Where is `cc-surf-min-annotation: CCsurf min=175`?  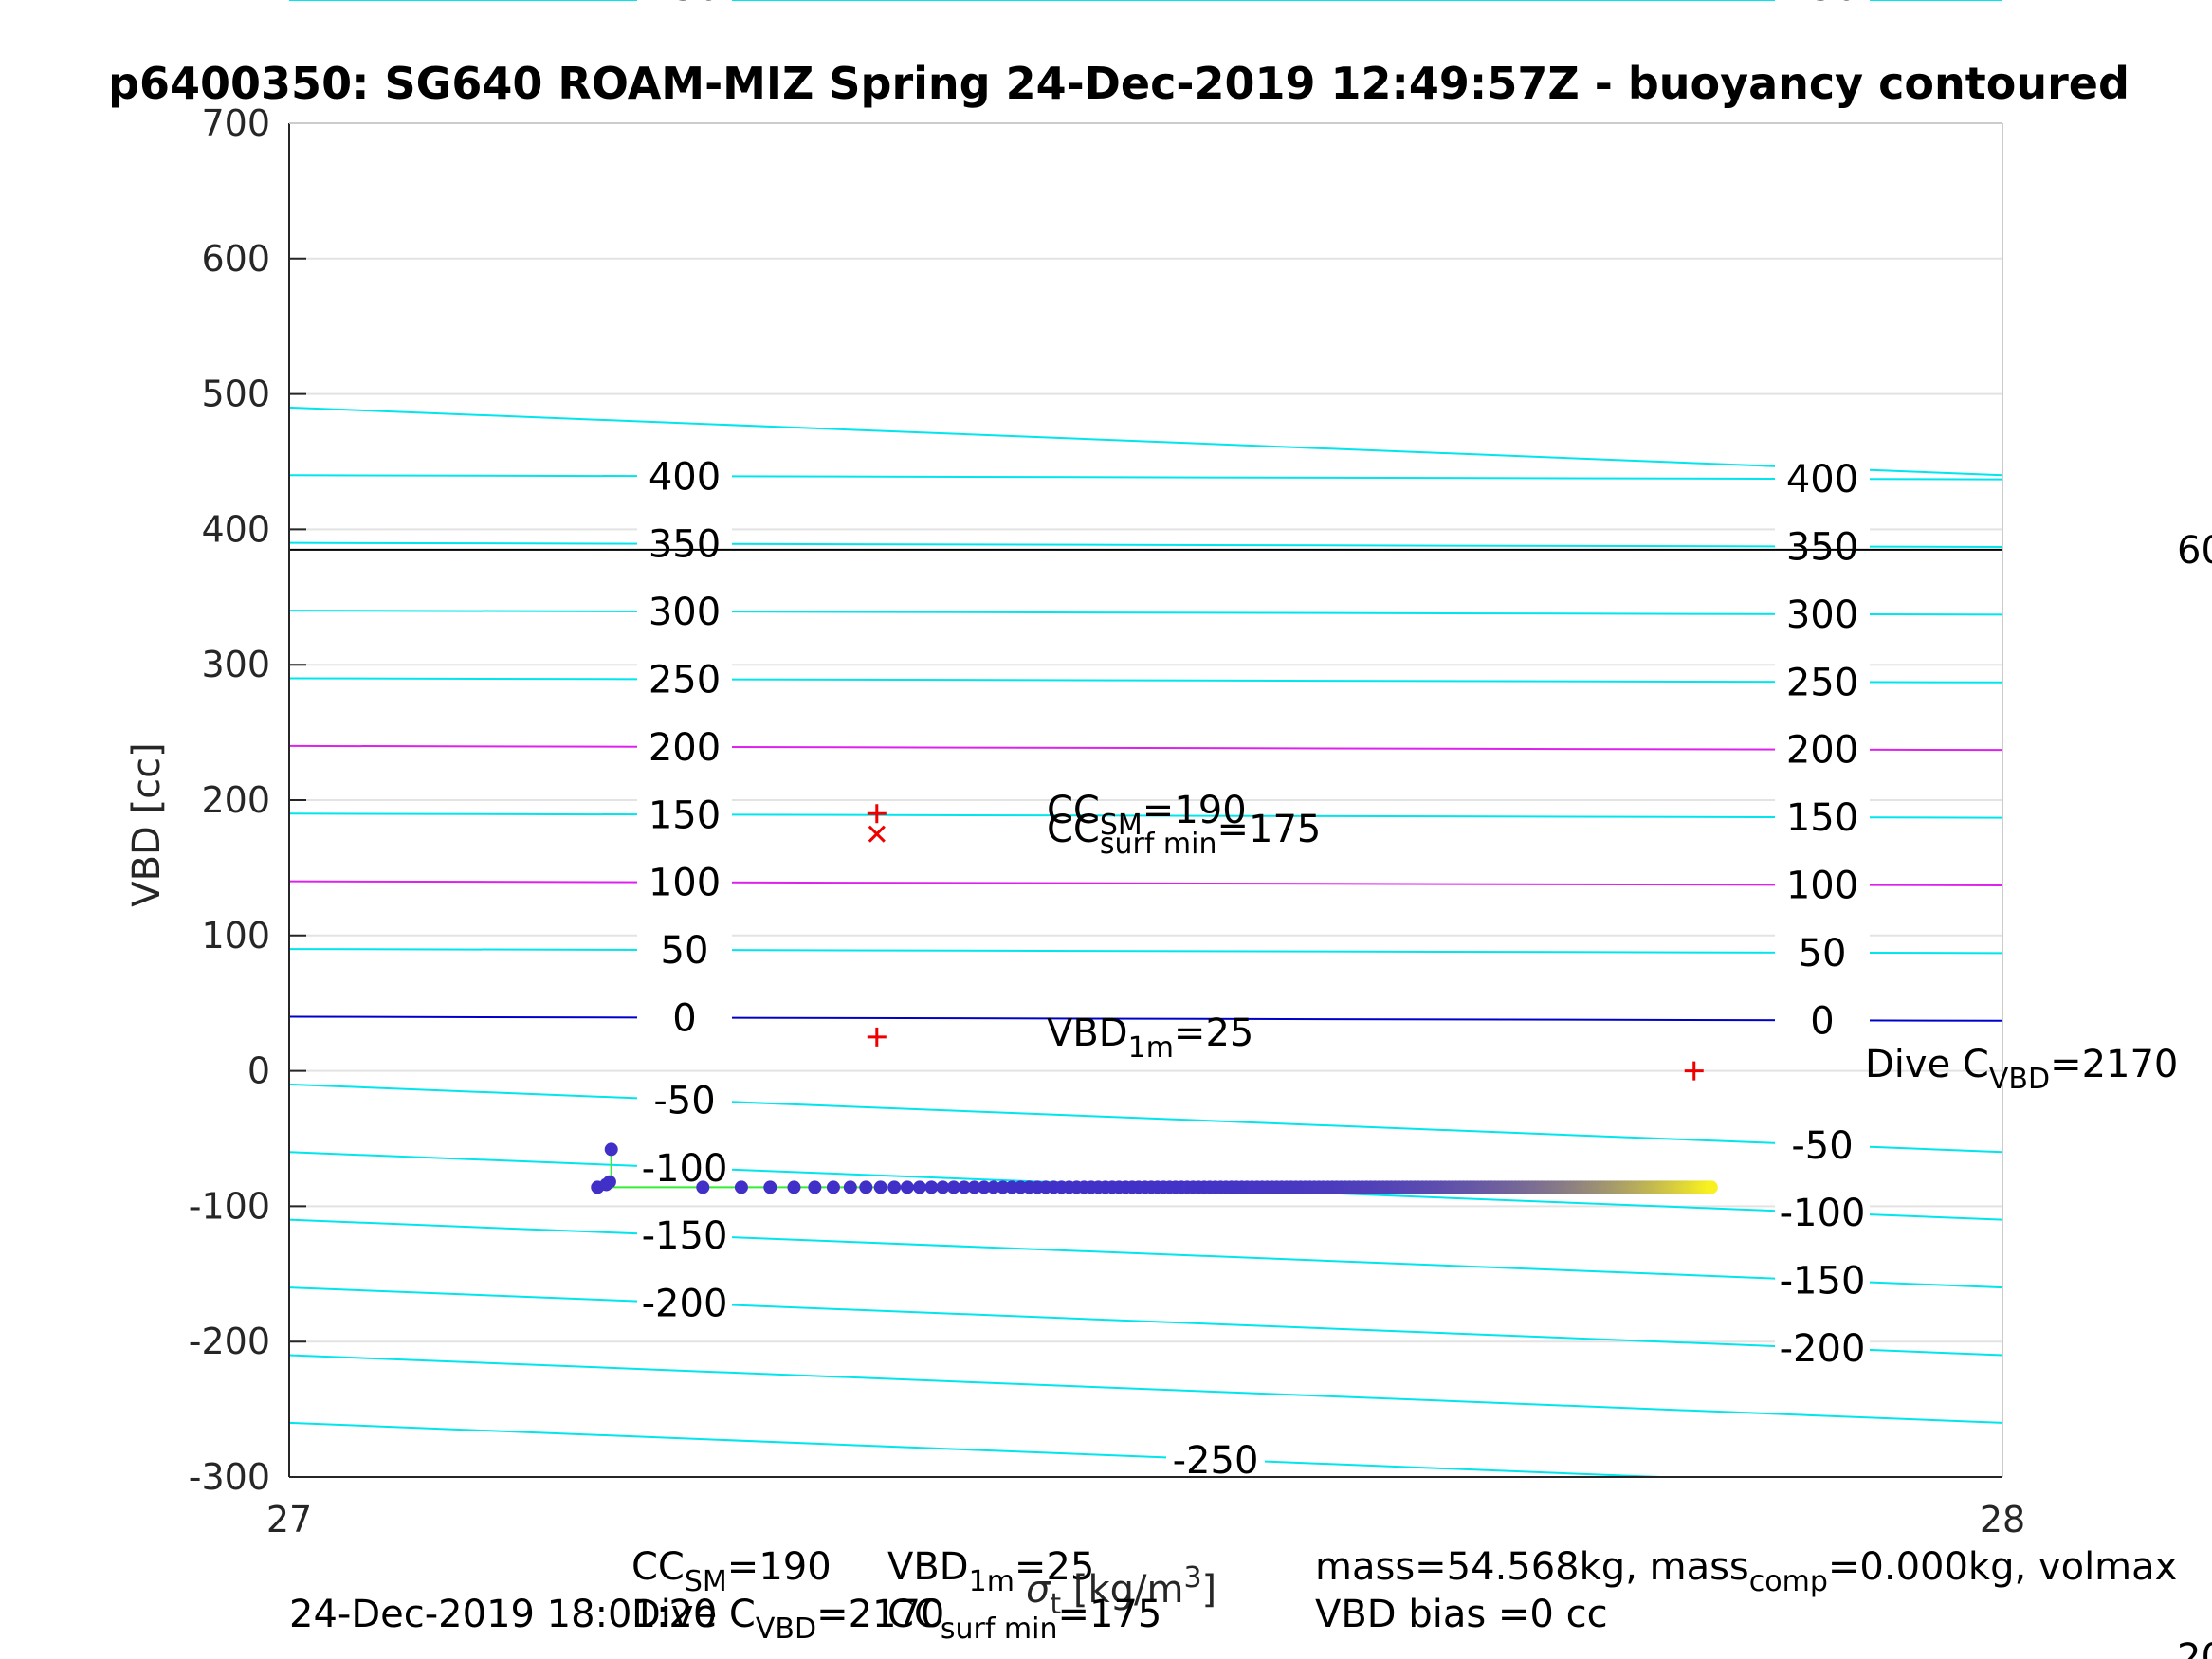 cc-surf-min-annotation: CCsurf min=175 is located at coordinates (1184, 834).